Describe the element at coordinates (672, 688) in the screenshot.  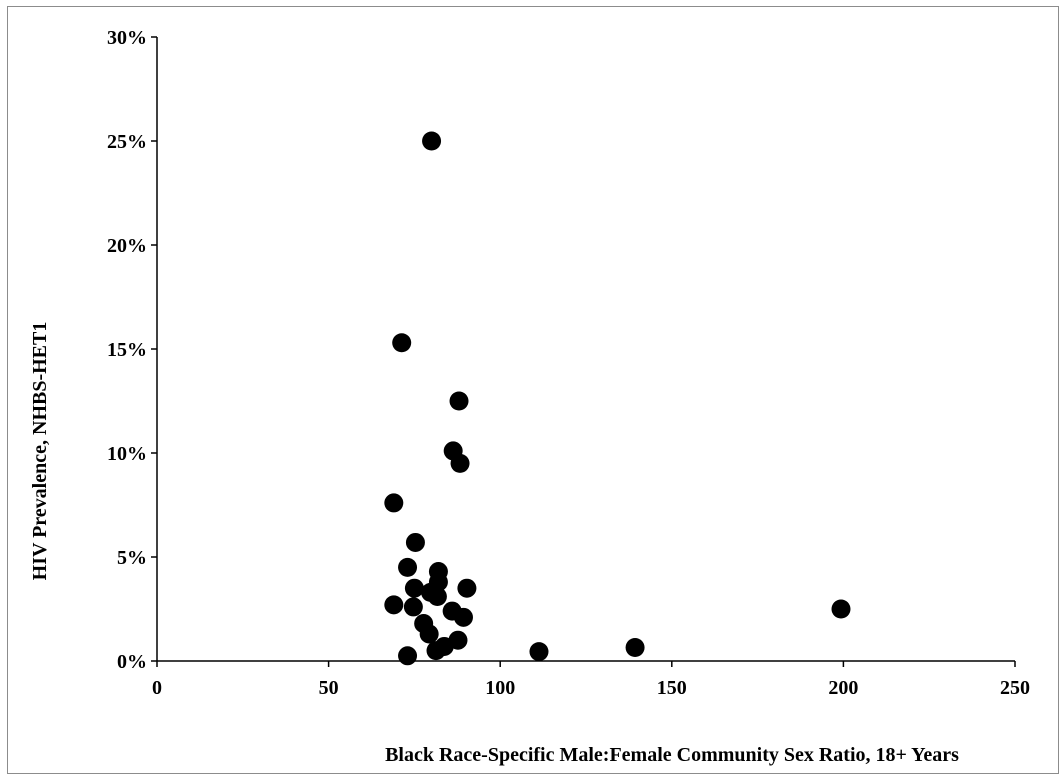
I see `x-tick-label: 150` at that location.